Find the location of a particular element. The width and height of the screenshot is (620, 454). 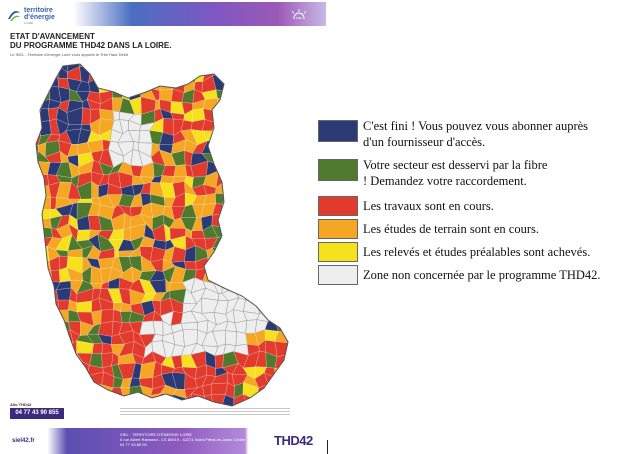

phone-number: 04 77 43 90 855 is located at coordinates (37, 413).